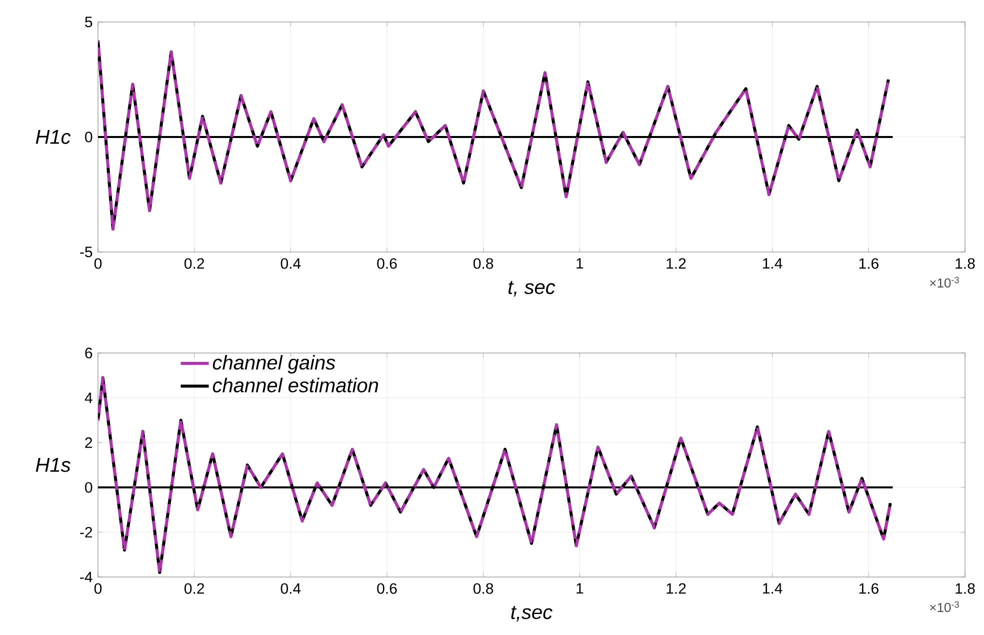  I want to click on y-tick-label: 2, so click(88, 442).